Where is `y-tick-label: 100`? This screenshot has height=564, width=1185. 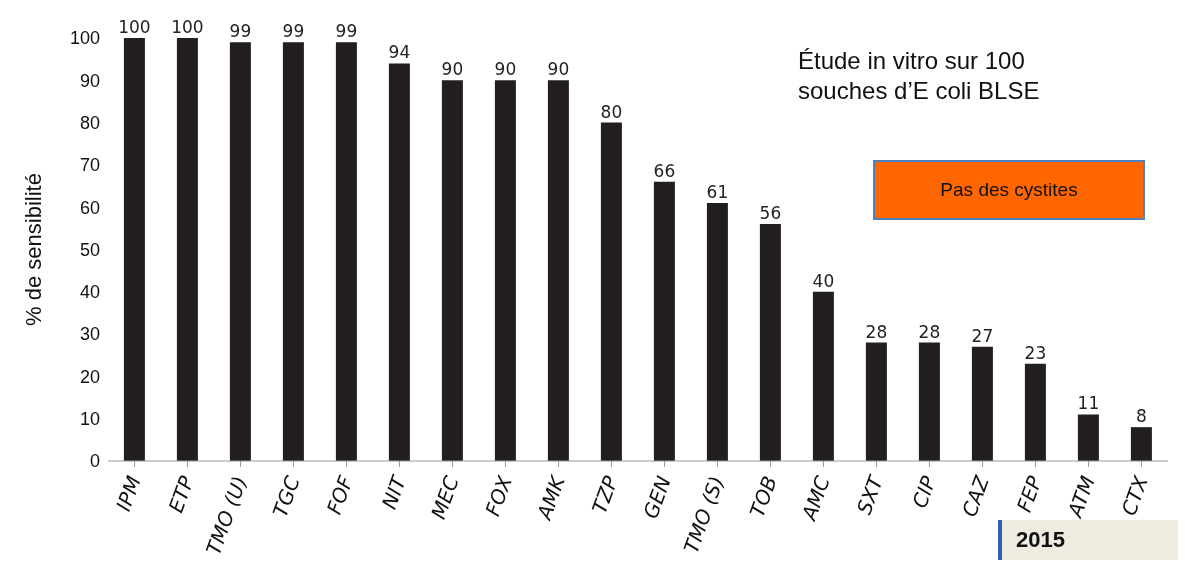 y-tick-label: 100 is located at coordinates (84, 38).